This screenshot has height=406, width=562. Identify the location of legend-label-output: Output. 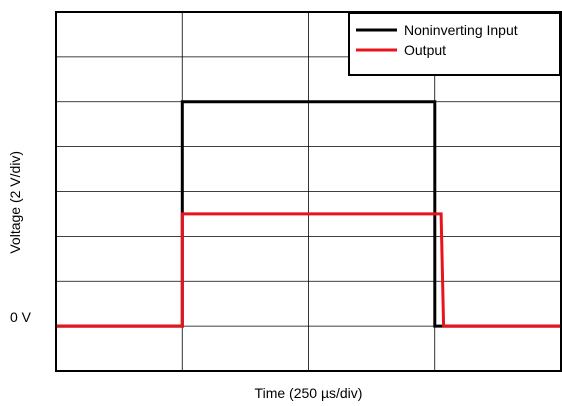
(425, 50).